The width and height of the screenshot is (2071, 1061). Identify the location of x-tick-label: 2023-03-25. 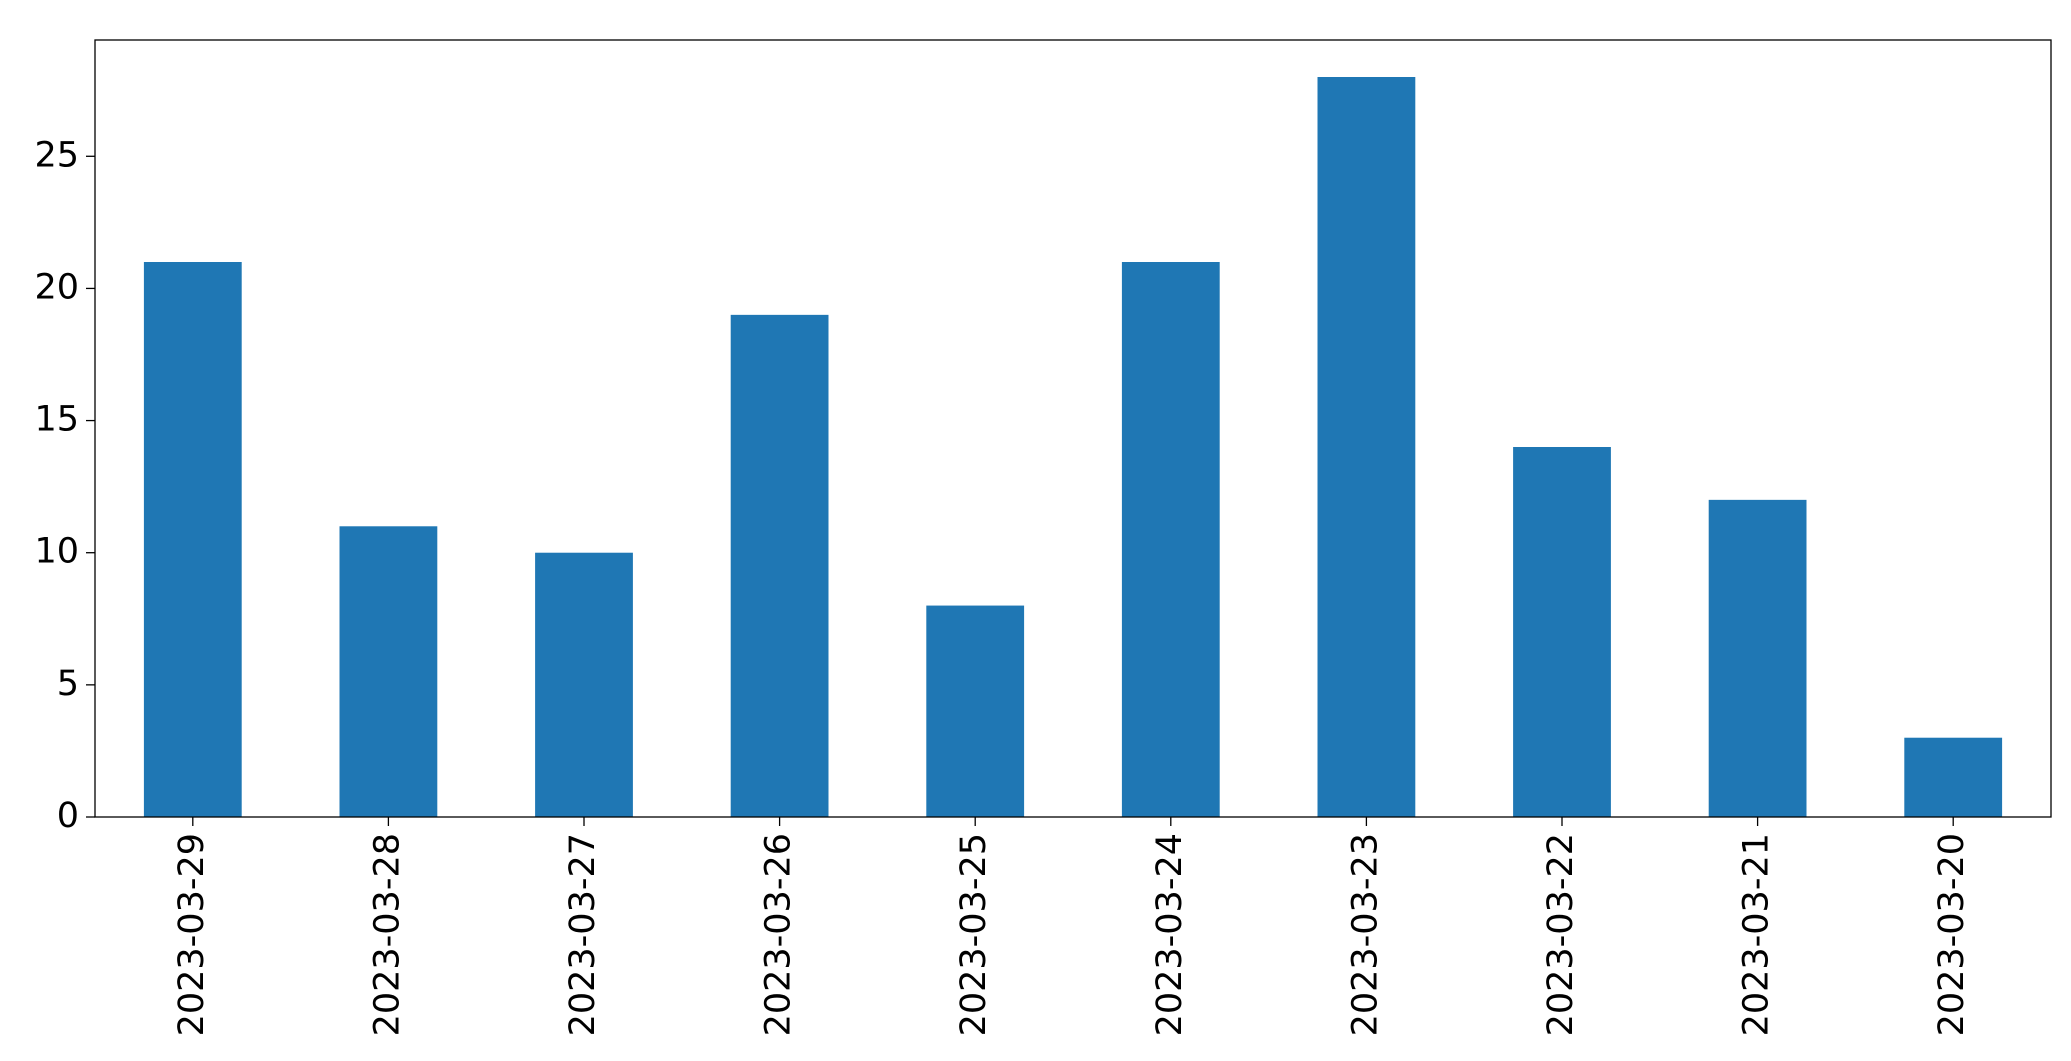
(974, 934).